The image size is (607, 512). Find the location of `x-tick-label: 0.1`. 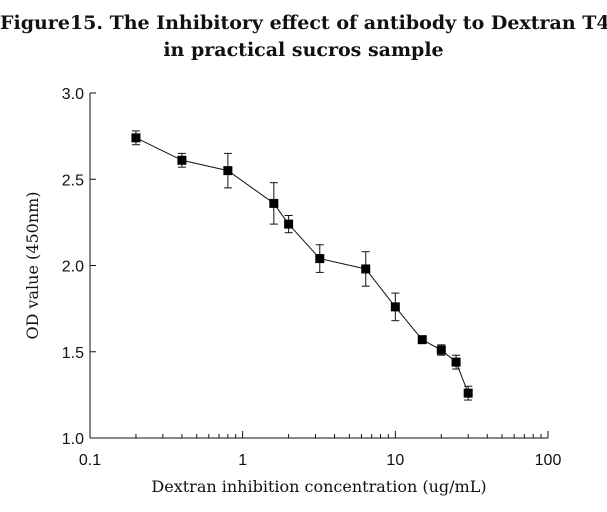

x-tick-label: 0.1 is located at coordinates (90, 460).